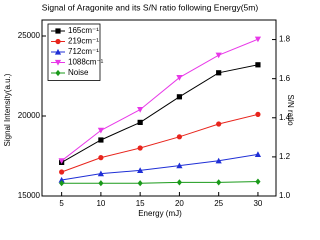 Image resolution: width=320 pixels, height=240 pixels. What do you see at coordinates (83, 30) in the screenshot?
I see `legend-label: 165cm⁻¹` at bounding box center [83, 30].